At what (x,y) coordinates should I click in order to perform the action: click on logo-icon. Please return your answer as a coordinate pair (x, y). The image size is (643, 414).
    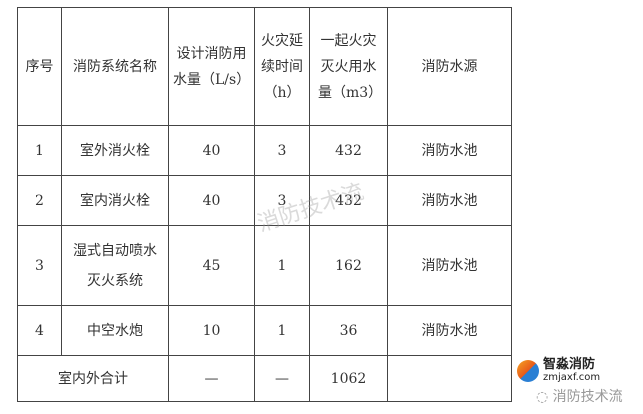
    Looking at the image, I should click on (528, 370).